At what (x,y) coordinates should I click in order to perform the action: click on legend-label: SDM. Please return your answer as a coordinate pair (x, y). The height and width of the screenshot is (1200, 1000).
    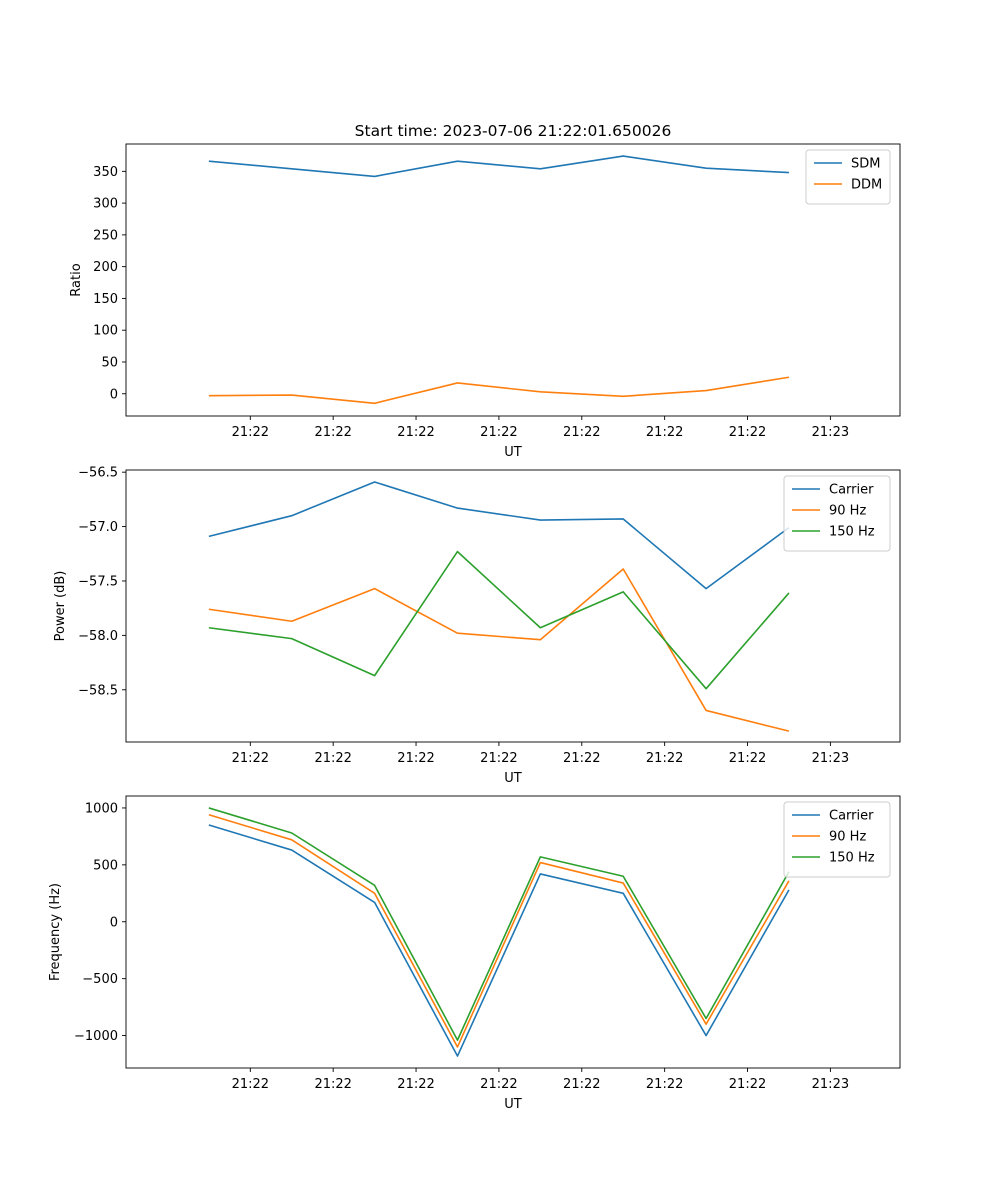
    Looking at the image, I should click on (865, 164).